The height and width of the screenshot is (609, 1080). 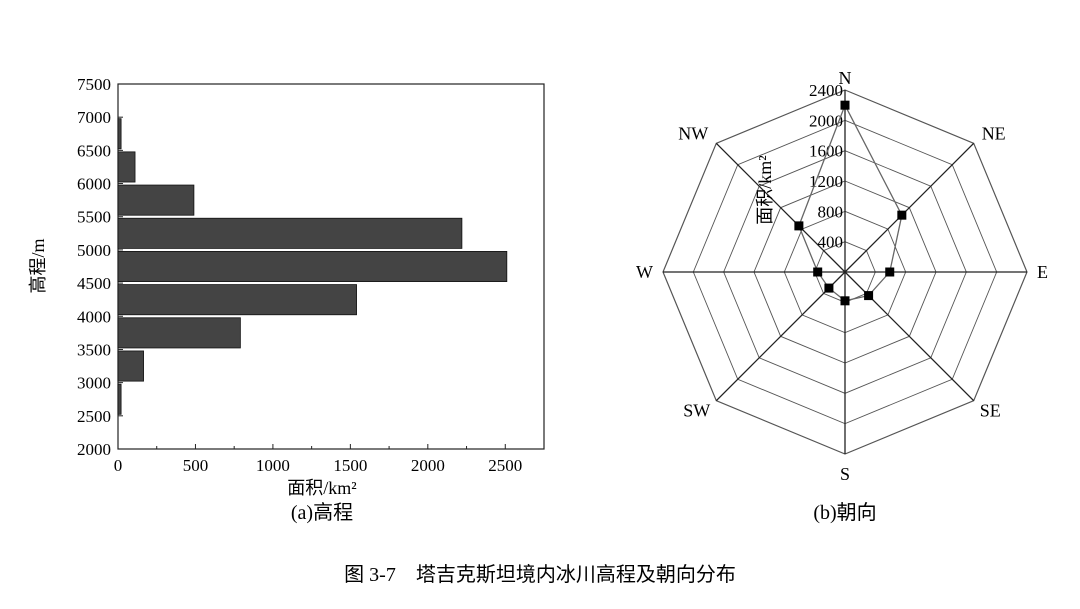 I want to click on direction-label-SW: SW, so click(x=696, y=411).